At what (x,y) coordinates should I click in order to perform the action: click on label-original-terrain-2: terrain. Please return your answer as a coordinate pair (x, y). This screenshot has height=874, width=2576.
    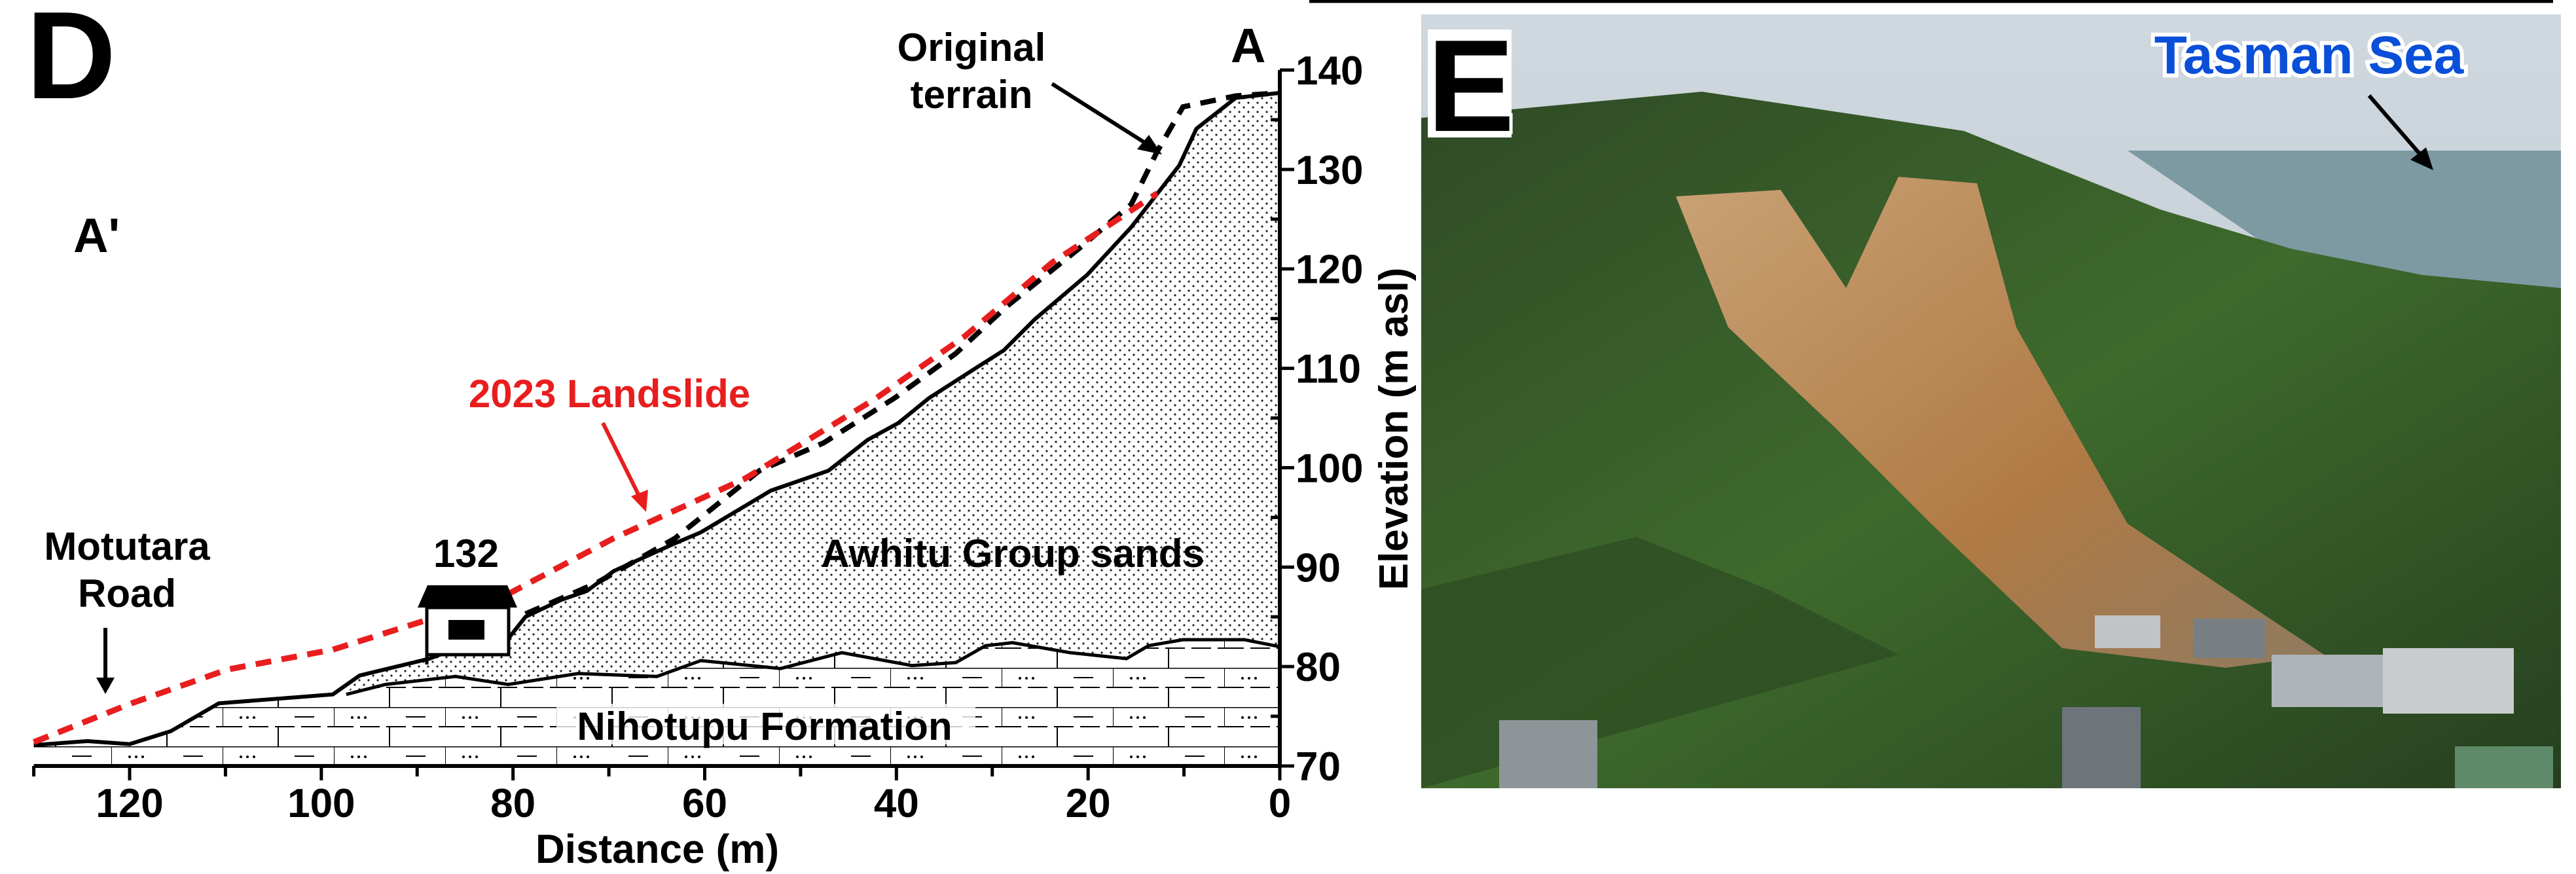
    Looking at the image, I should click on (972, 95).